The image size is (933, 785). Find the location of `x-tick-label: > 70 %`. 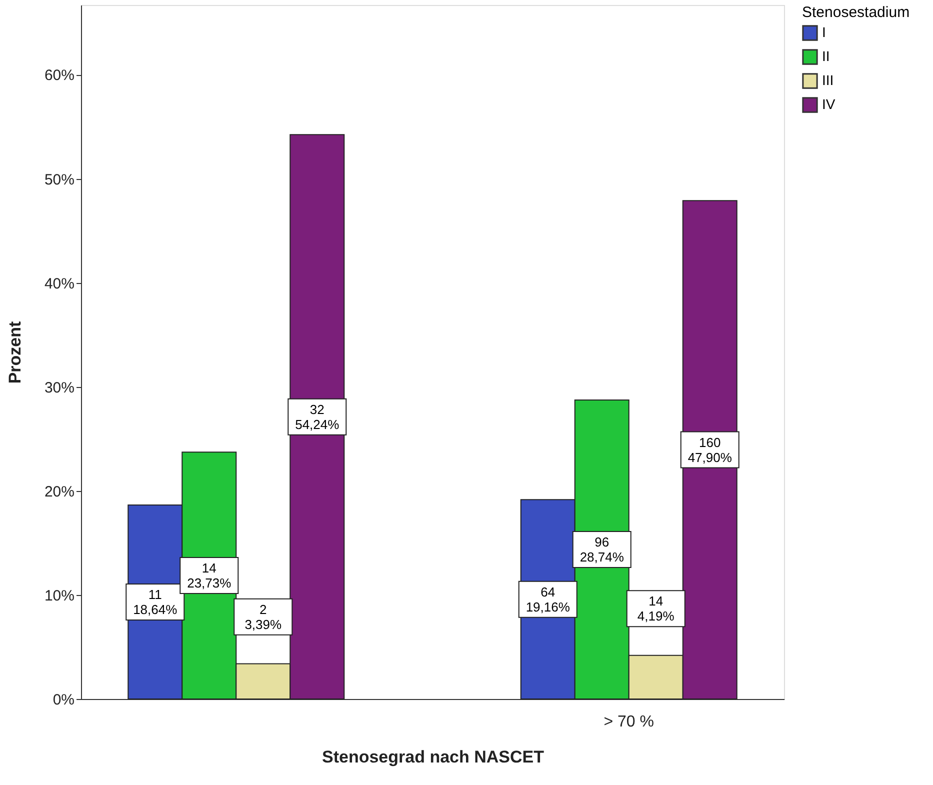

x-tick-label: > 70 % is located at coordinates (629, 722).